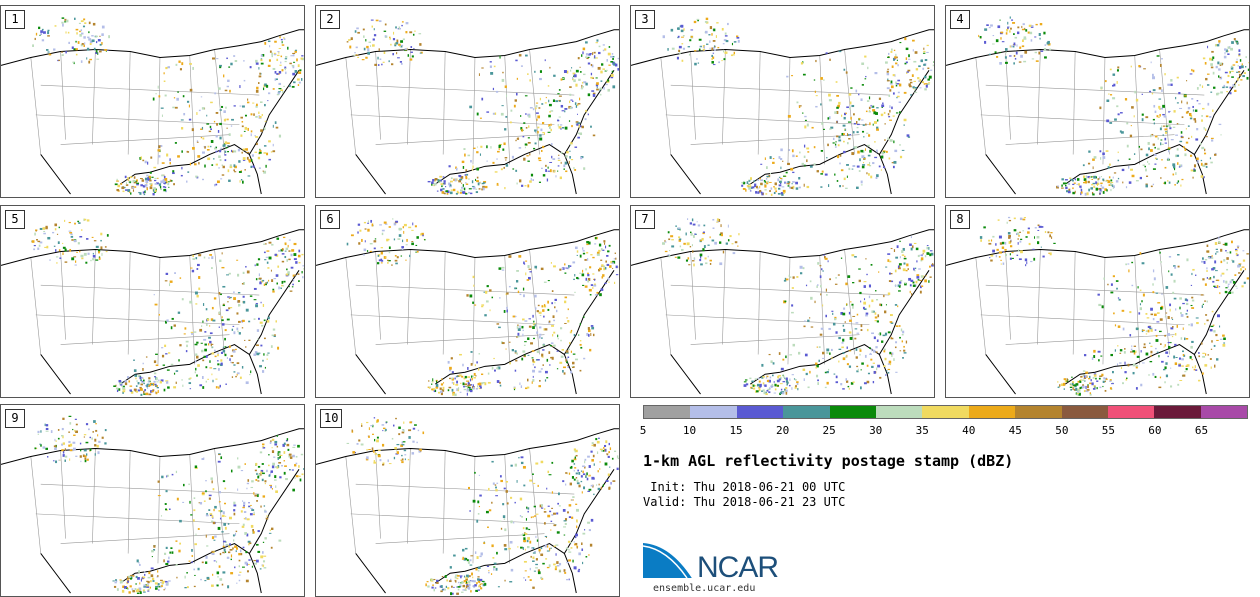 Image resolution: width=1260 pixels, height=597 pixels. Describe the element at coordinates (330, 219) in the screenshot. I see `panel-label: 6` at that location.